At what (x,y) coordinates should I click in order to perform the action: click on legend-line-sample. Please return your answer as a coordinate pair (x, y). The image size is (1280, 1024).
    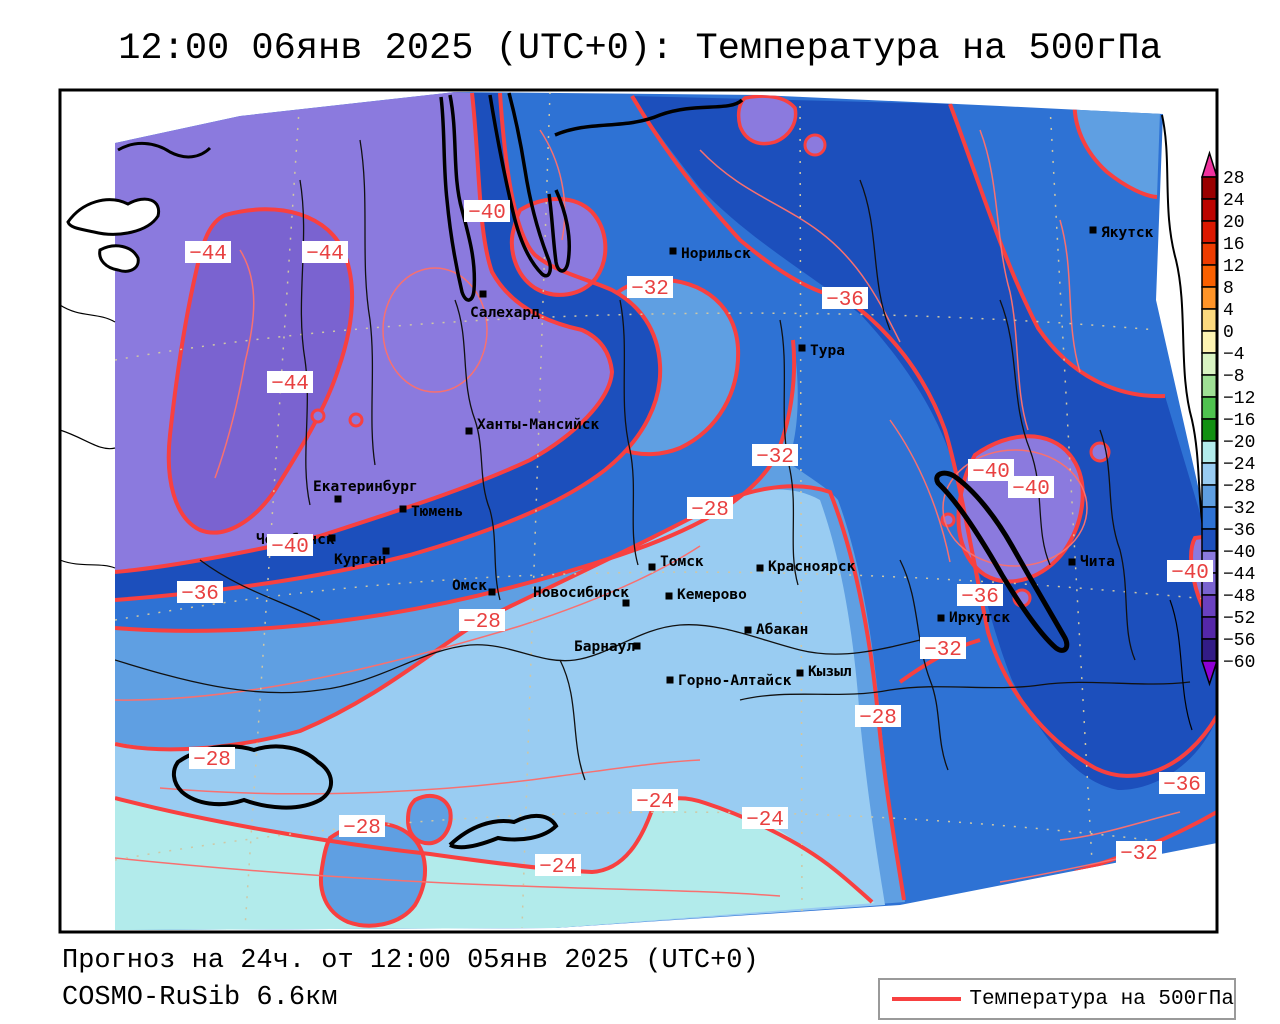
    Looking at the image, I should click on (927, 999).